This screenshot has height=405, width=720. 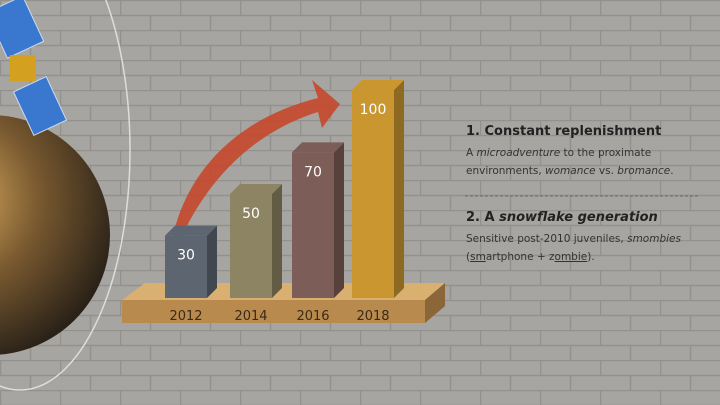 What do you see at coordinates (672, 171) in the screenshot?
I see `text-run: .` at bounding box center [672, 171].